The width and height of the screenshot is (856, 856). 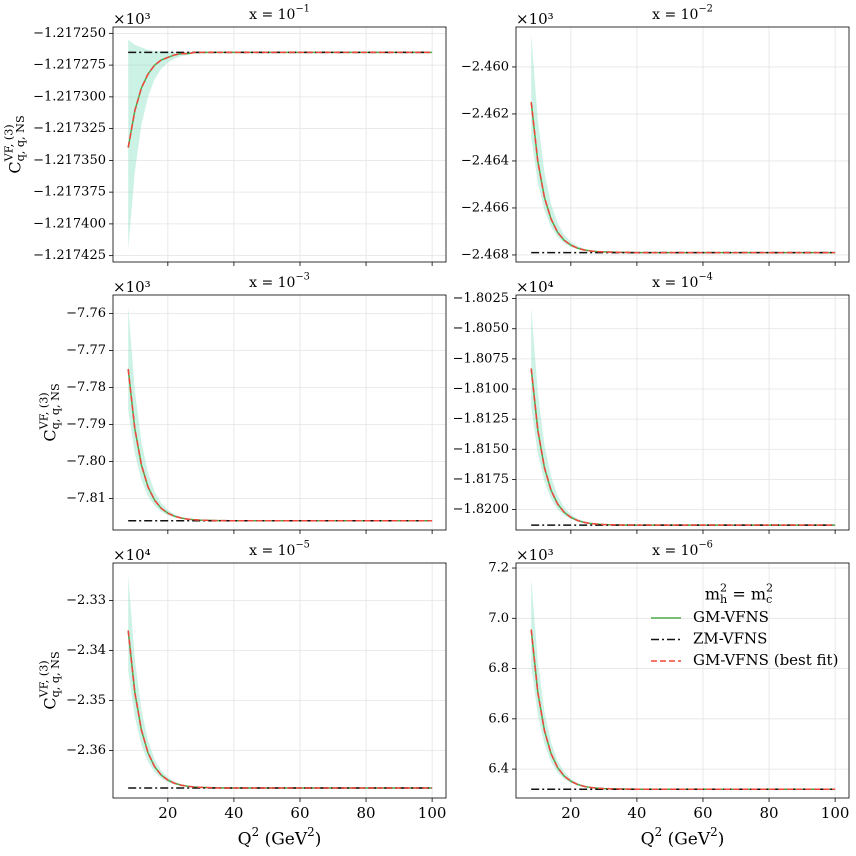 I want to click on panel-title-sup: −6, so click(x=705, y=545).